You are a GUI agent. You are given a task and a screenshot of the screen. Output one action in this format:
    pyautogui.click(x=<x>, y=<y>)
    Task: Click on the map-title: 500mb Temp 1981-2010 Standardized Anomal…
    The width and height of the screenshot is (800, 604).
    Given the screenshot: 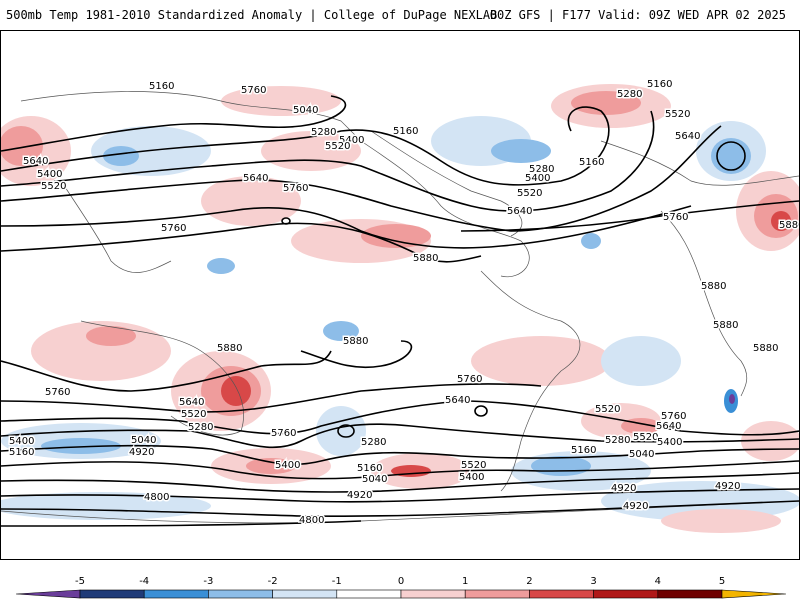 What is the action you would take?
    pyautogui.click(x=252, y=15)
    